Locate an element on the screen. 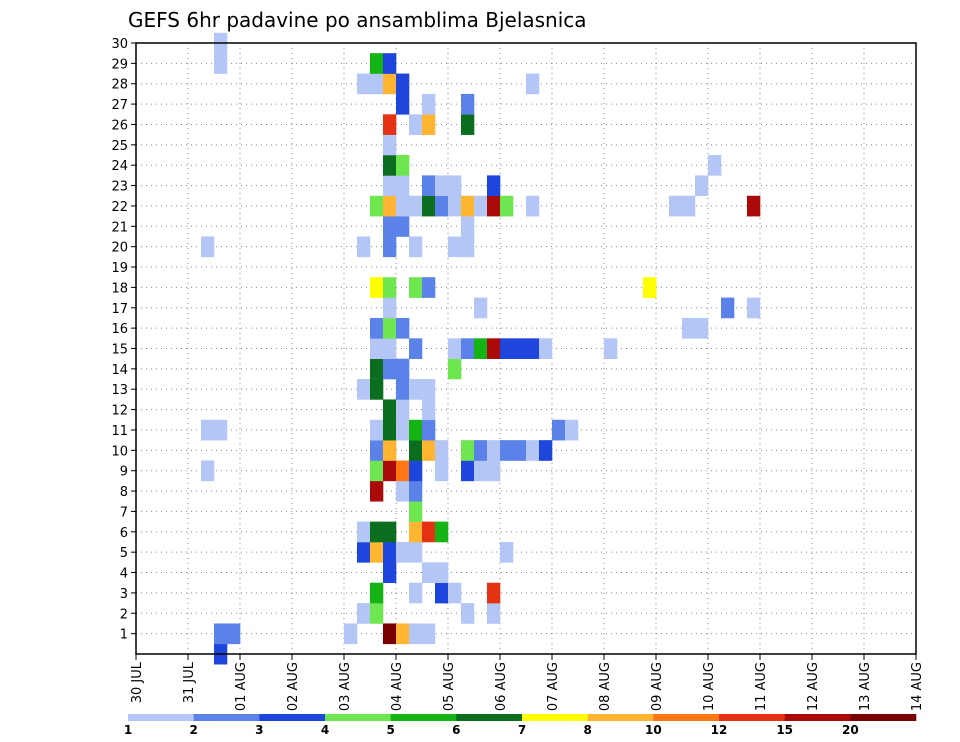  y-tick-label: 20 is located at coordinates (119, 248).